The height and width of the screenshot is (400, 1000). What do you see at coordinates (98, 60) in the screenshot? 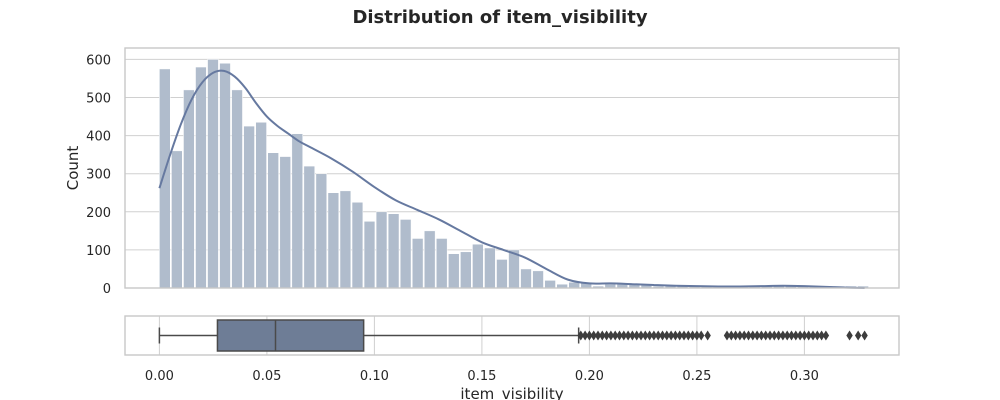
I see `y-tick-label: 600` at bounding box center [98, 60].